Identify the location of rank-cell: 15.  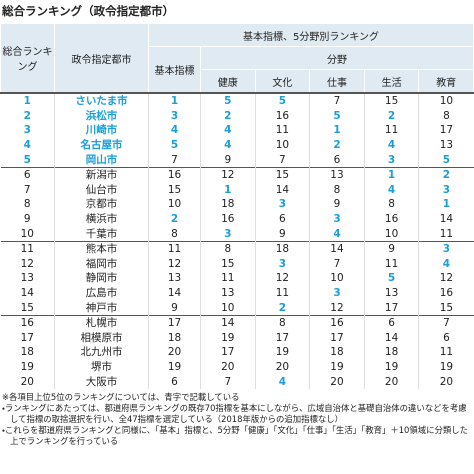
(282, 174).